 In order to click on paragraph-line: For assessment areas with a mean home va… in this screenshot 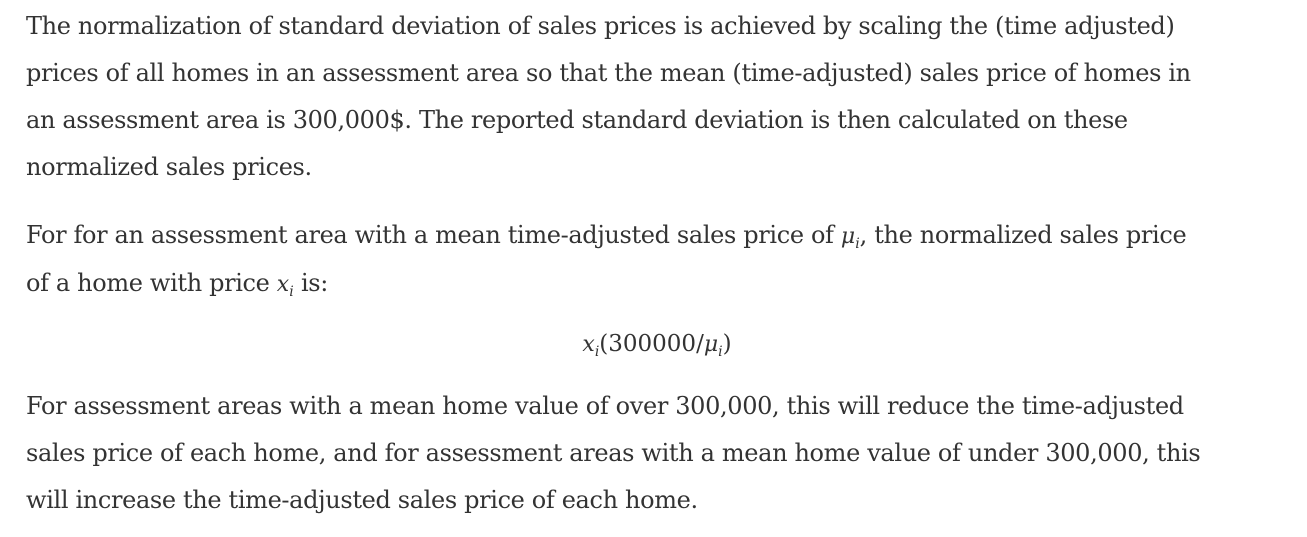, I will do `click(605, 406)`.